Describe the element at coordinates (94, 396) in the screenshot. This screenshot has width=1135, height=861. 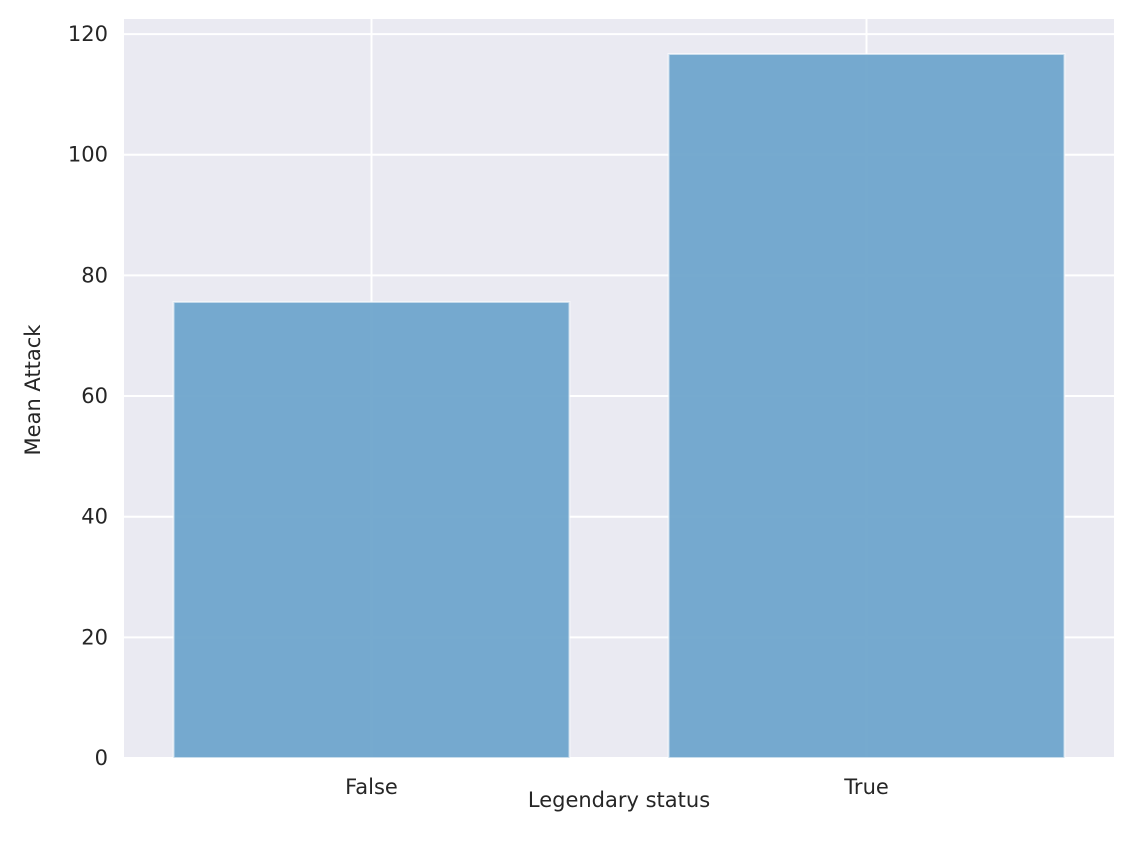
I see `y-tick-label: 60` at that location.